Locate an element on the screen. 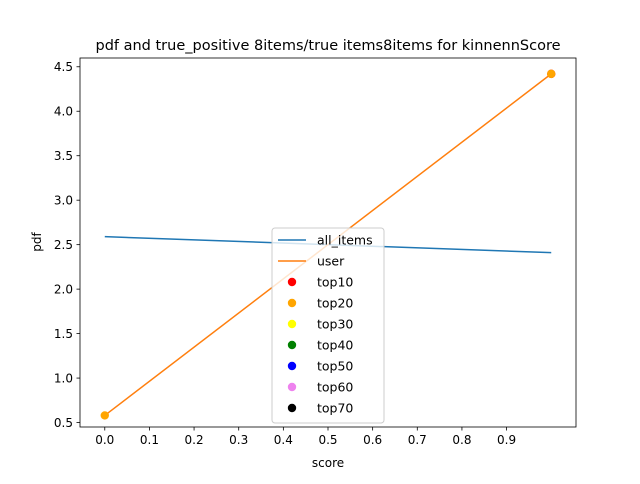 The width and height of the screenshot is (640, 484). legend-label: top20 is located at coordinates (335, 303).